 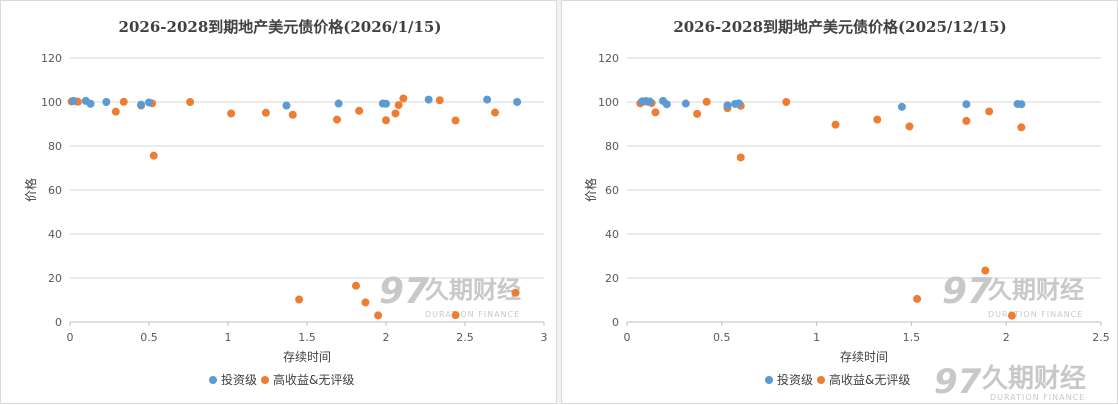 What do you see at coordinates (612, 190) in the screenshot?
I see `y-tick-label: 60` at bounding box center [612, 190].